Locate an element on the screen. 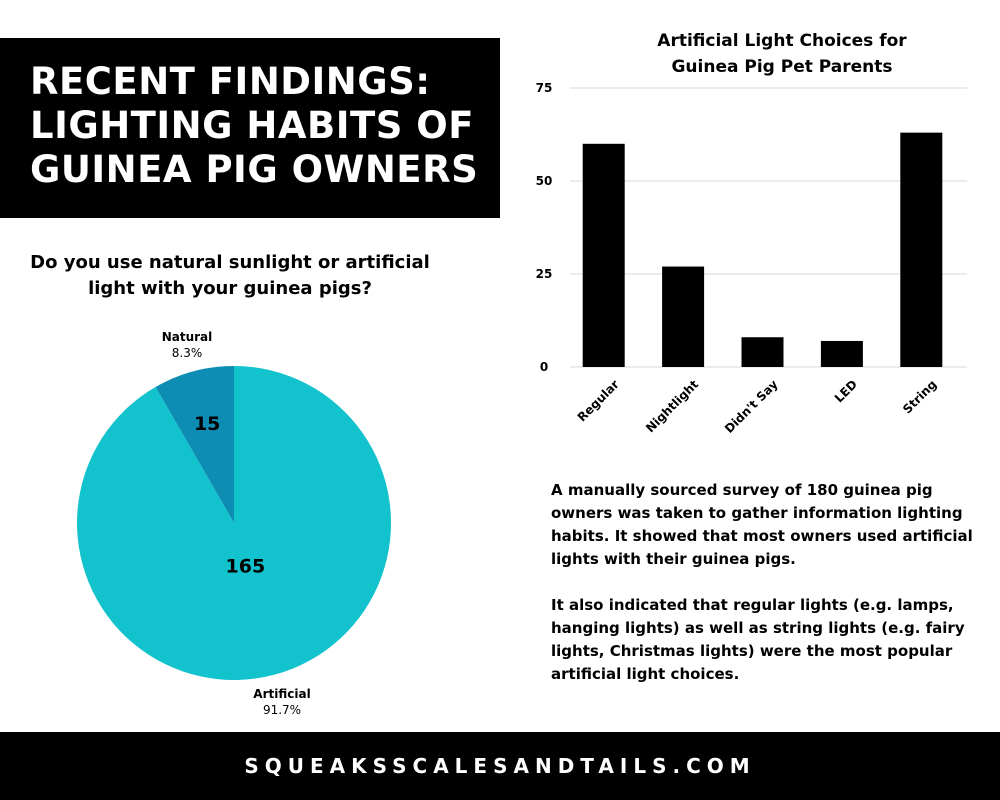  question-line-2: light with your guinea pigs? is located at coordinates (230, 288).